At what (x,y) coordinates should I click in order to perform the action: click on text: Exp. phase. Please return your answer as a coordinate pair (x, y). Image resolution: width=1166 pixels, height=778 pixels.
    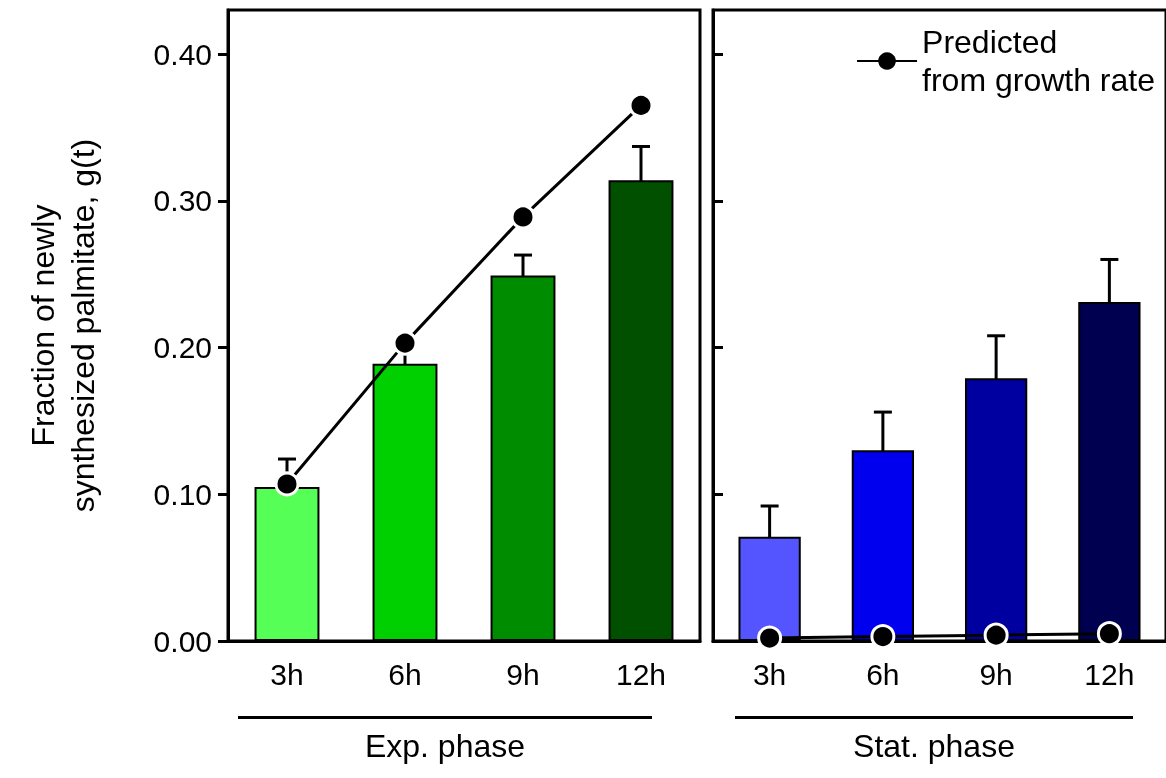
    Looking at the image, I should click on (445, 746).